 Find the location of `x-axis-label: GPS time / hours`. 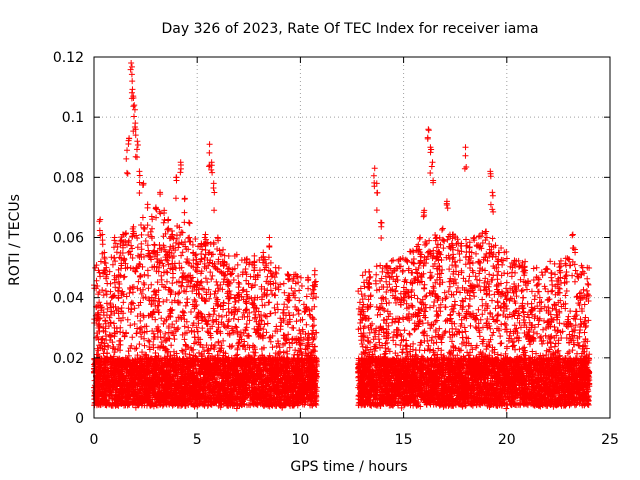

x-axis-label: GPS time / hours is located at coordinates (348, 467).